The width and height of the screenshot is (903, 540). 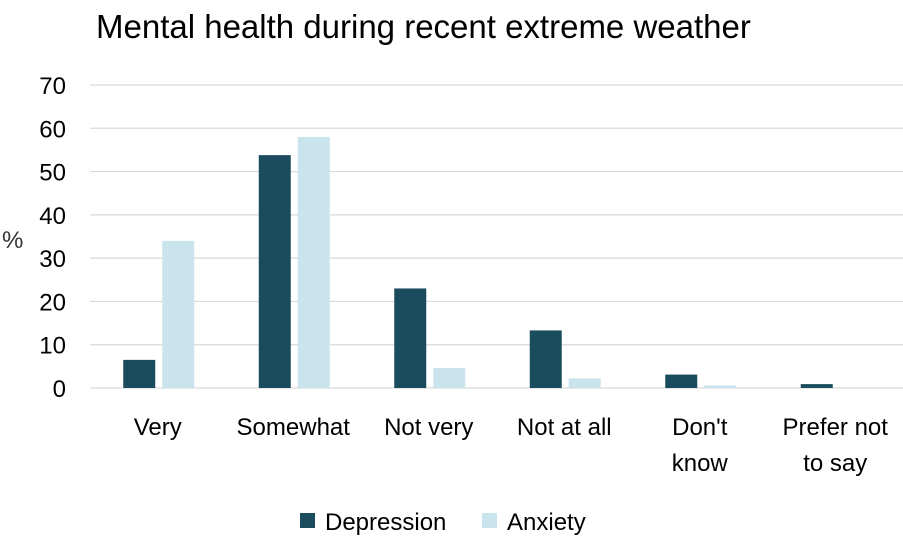 What do you see at coordinates (385, 522) in the screenshot?
I see `legend-label-depression: Depression` at bounding box center [385, 522].